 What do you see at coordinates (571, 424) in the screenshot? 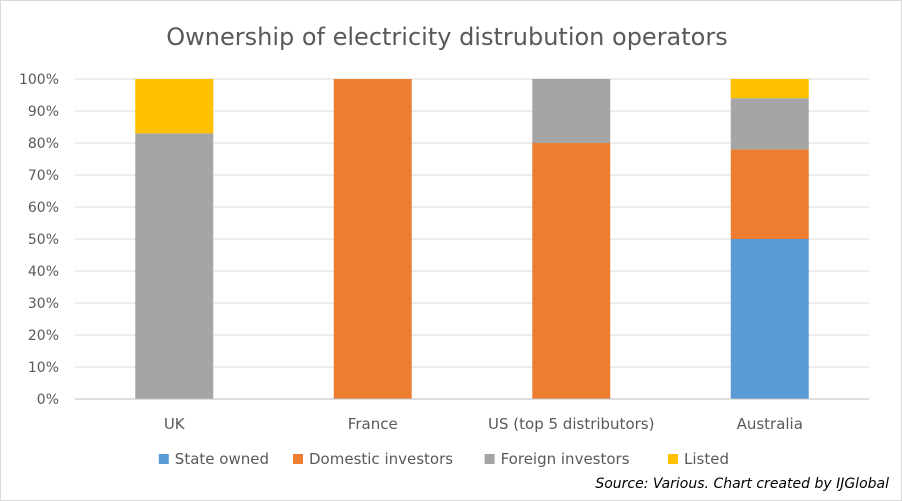
I see `x-tick-label: US (top 5 distributors)` at bounding box center [571, 424].